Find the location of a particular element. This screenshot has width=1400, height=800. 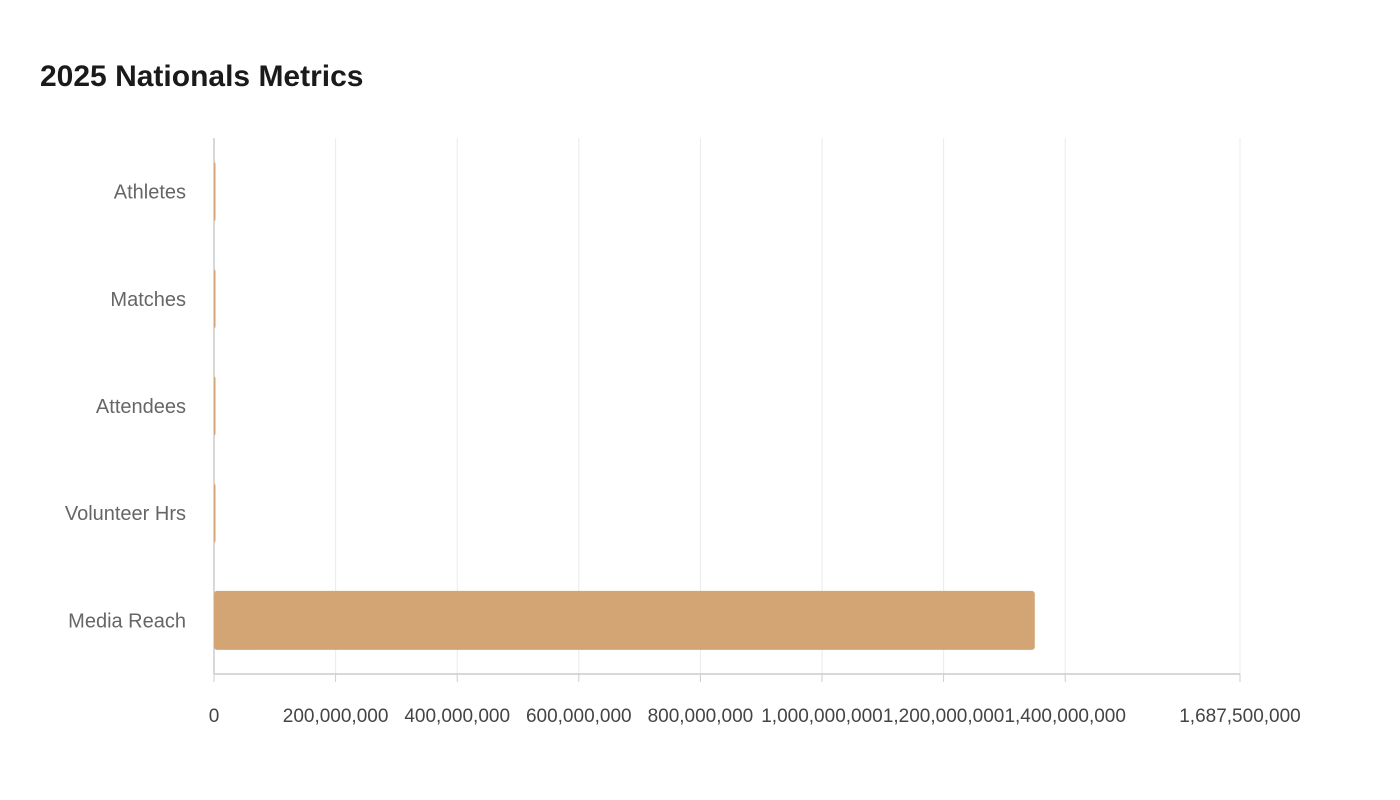

category-label: Matches is located at coordinates (148, 300).